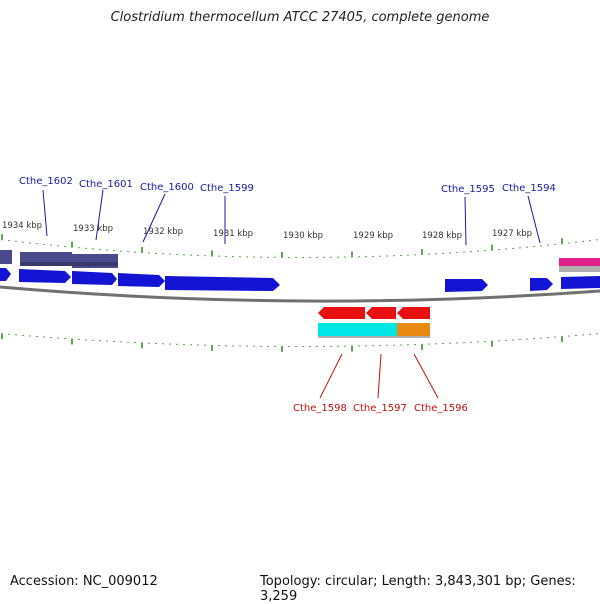 Image resolution: width=600 pixels, height=604 pixels. I want to click on genome-backbone, so click(300, 294).